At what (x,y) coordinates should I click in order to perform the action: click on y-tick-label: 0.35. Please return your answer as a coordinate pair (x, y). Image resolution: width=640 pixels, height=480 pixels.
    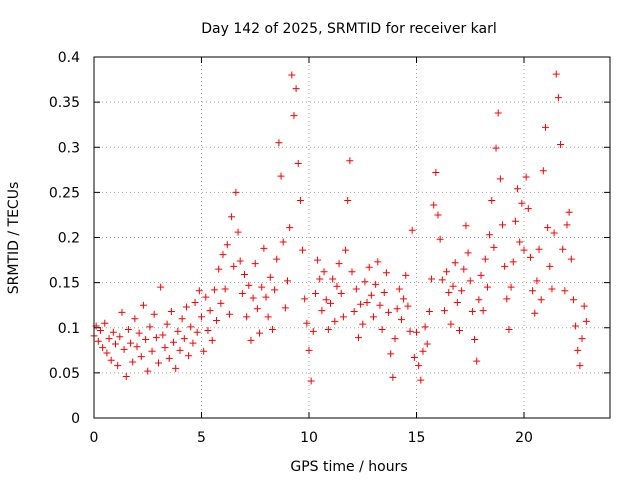
    Looking at the image, I should click on (64, 103).